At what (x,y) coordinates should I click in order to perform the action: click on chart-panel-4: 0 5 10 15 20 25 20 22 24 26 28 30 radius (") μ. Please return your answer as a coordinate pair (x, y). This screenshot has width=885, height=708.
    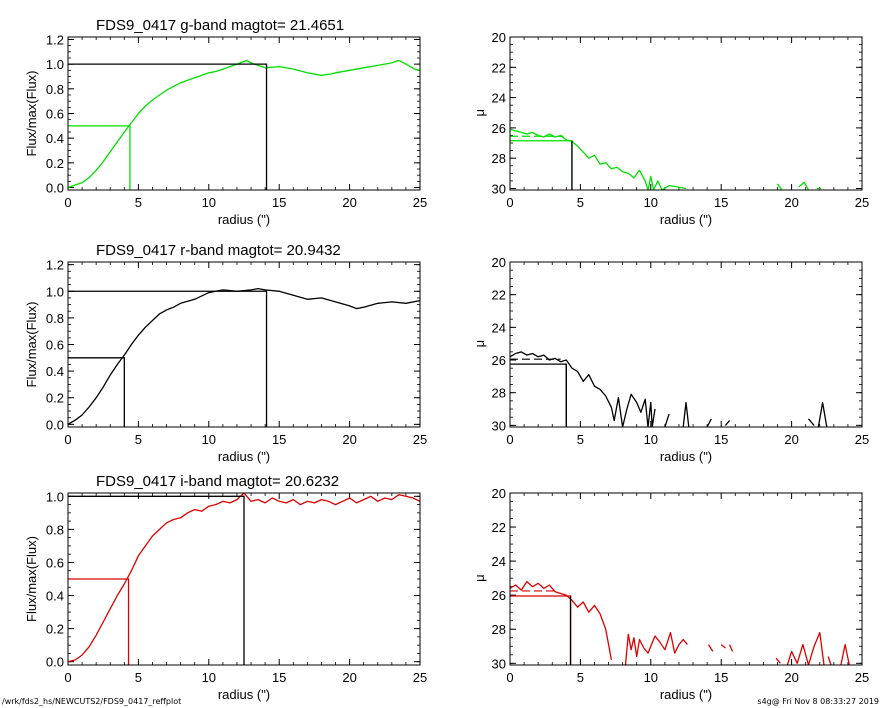
    Looking at the image, I should click on (670, 359).